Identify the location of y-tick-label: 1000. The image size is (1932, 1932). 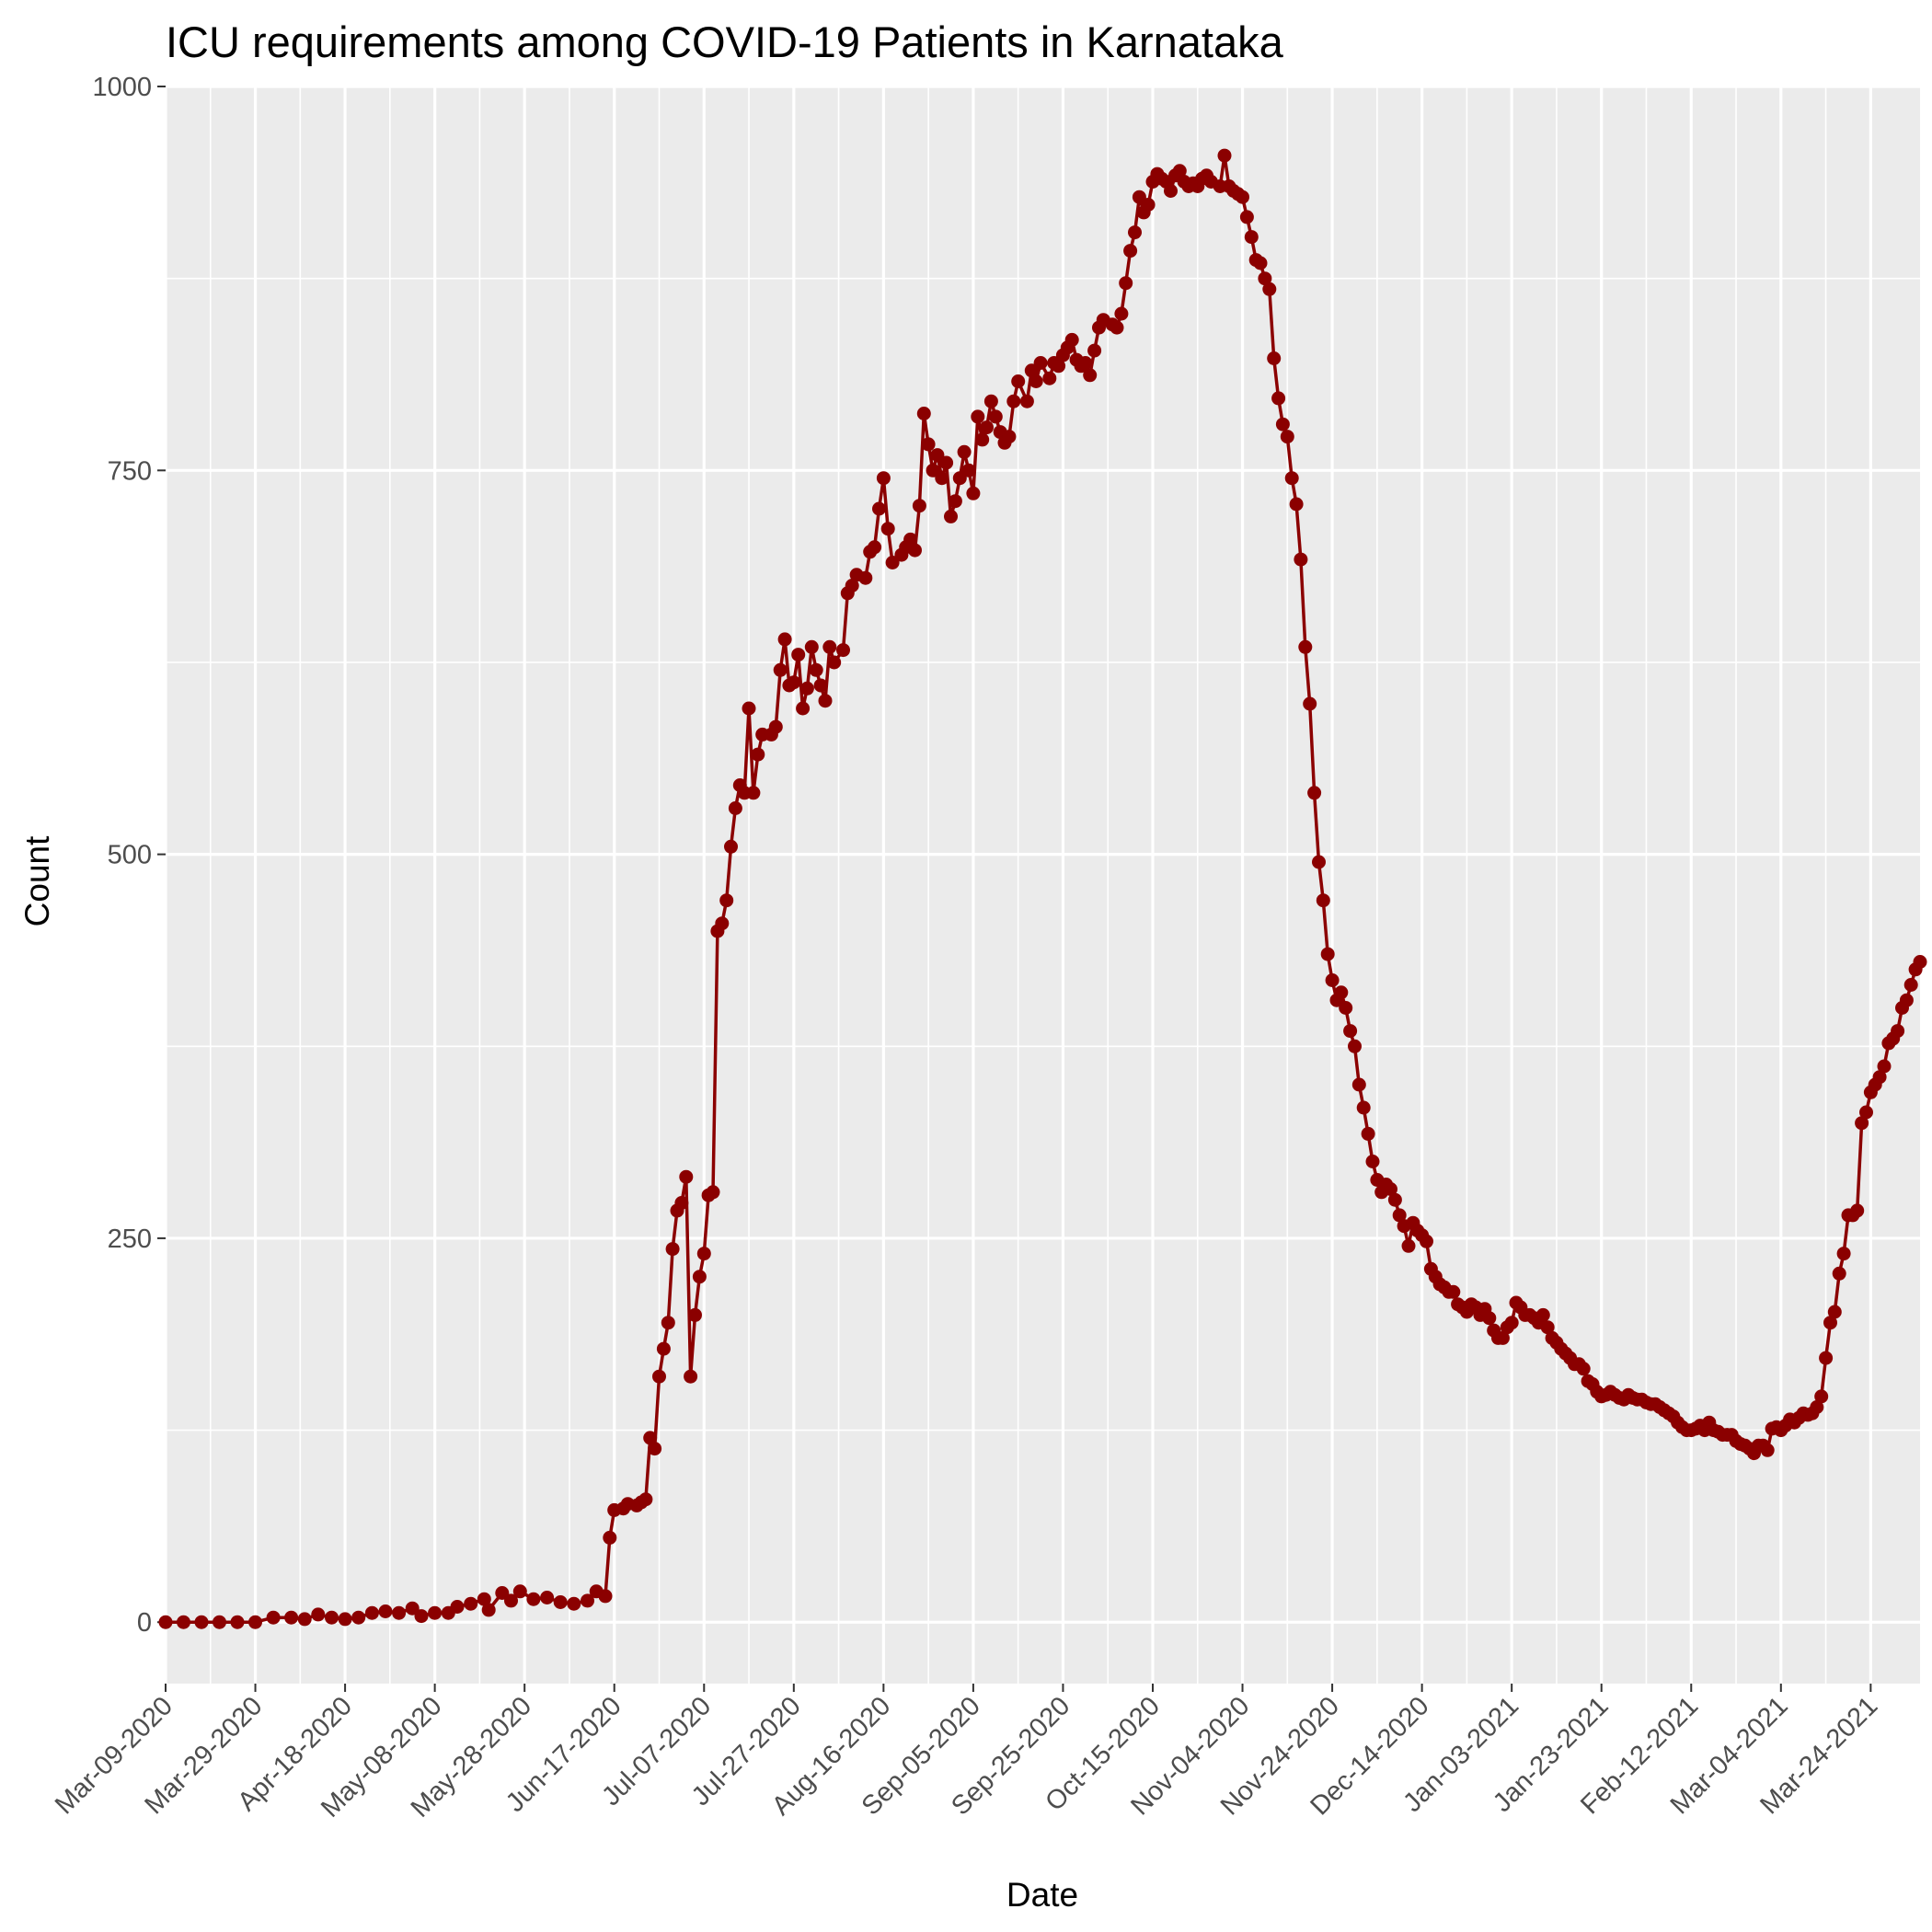
(122, 87).